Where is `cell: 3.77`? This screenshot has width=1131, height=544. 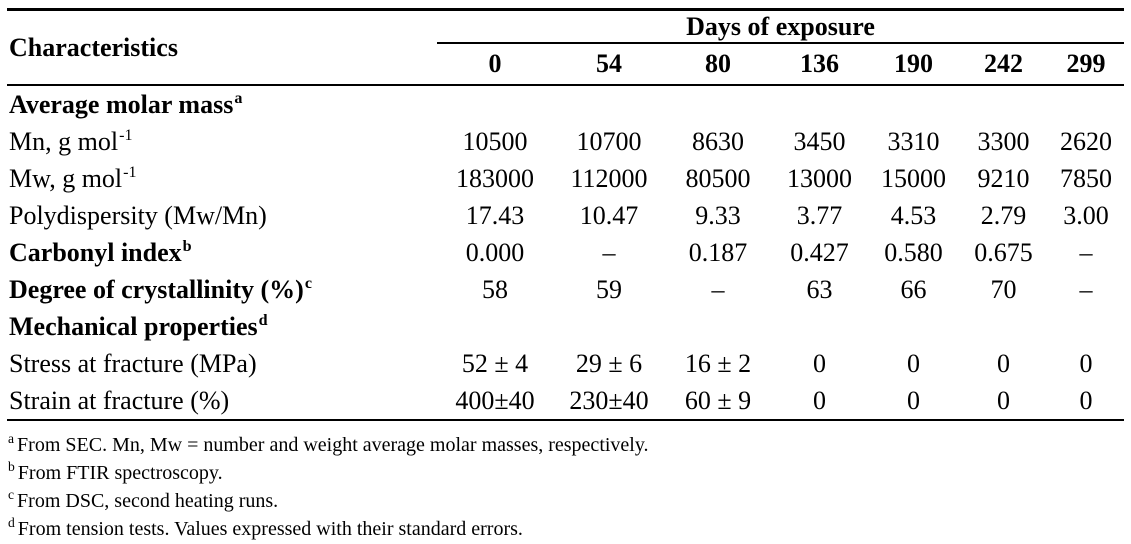
cell: 3.77 is located at coordinates (819, 215).